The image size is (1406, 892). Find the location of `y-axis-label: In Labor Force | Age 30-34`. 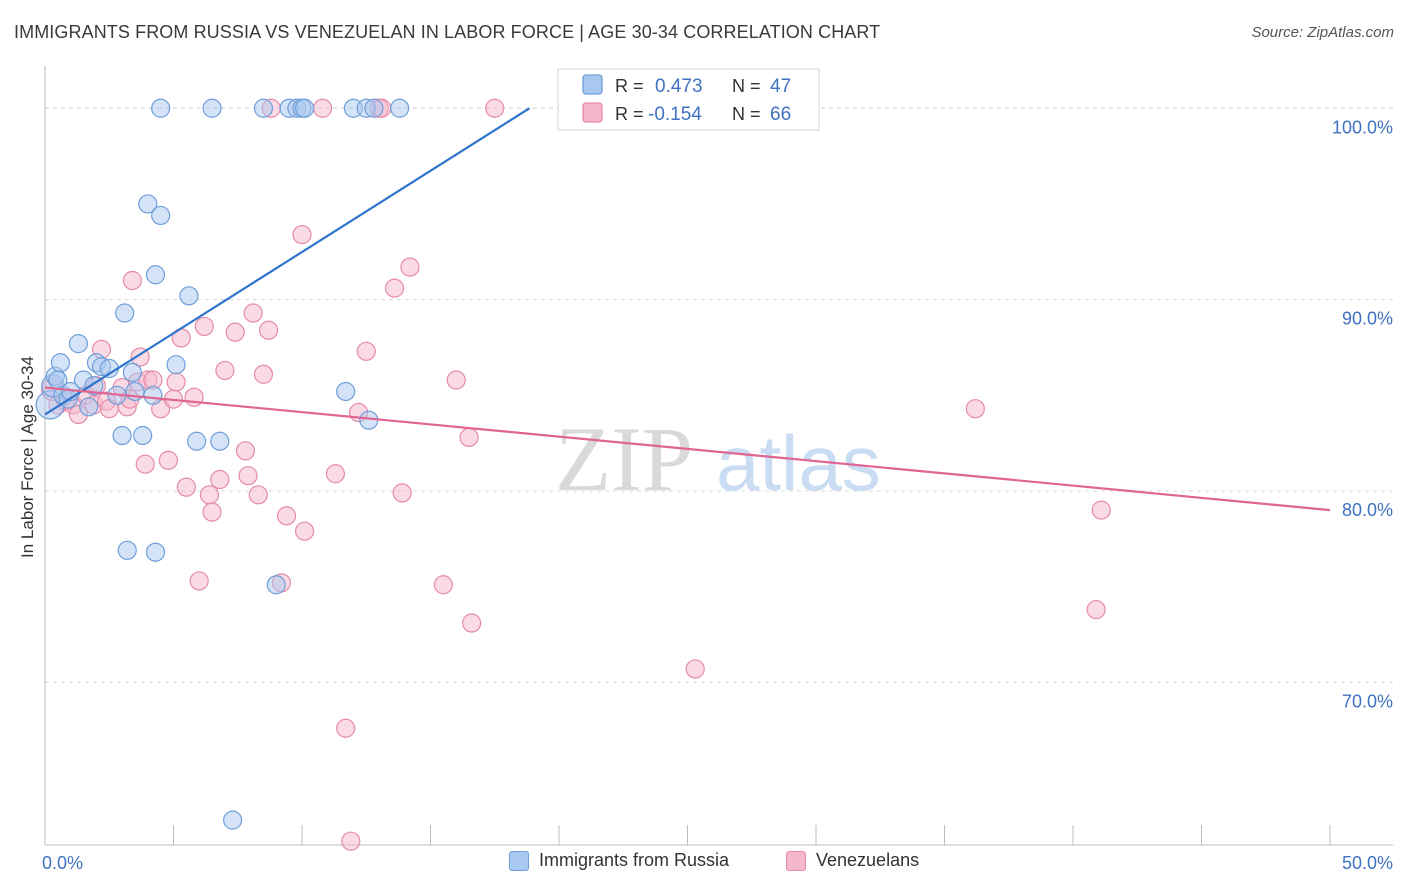

y-axis-label: In Labor Force | Age 30-34 is located at coordinates (27, 457).